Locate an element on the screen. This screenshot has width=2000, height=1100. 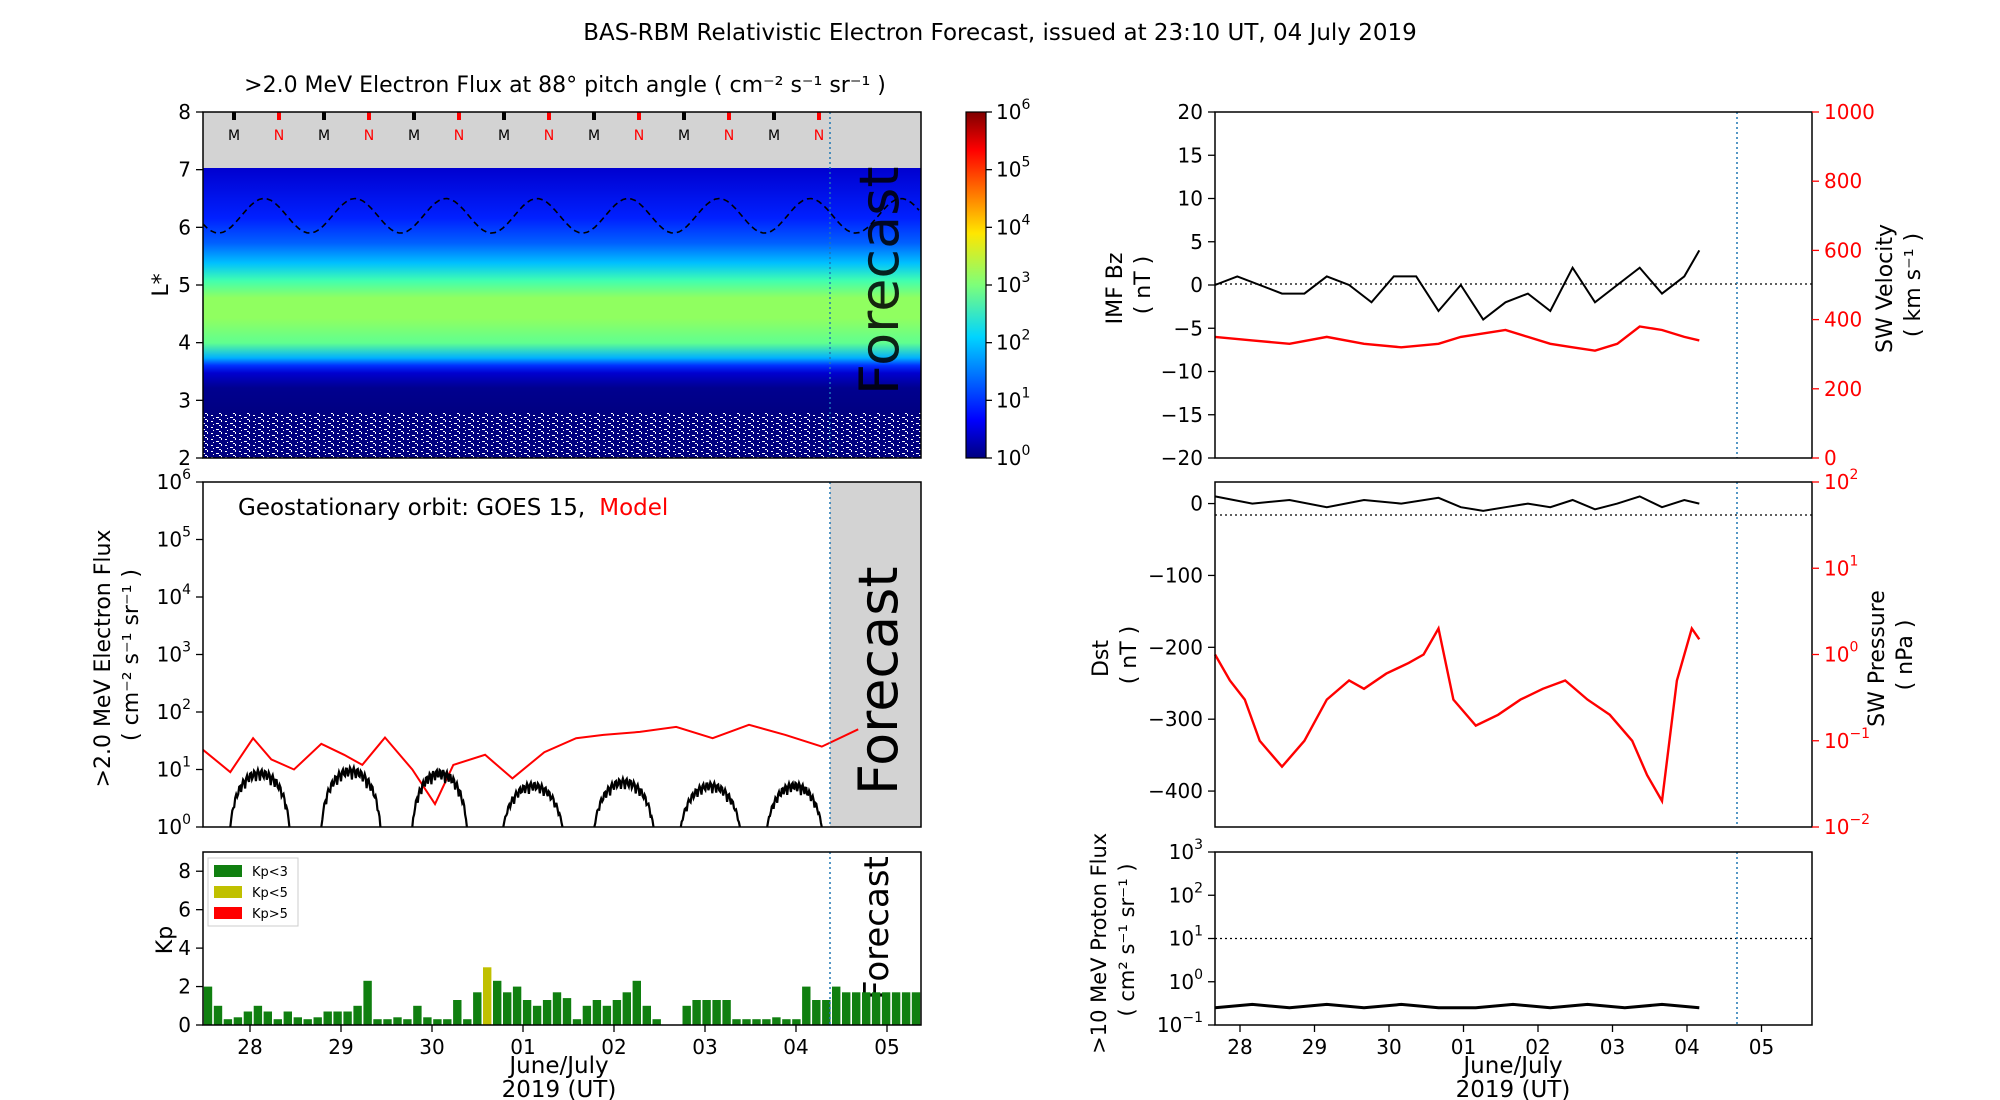
magnetopause-line is located at coordinates (561, 215).